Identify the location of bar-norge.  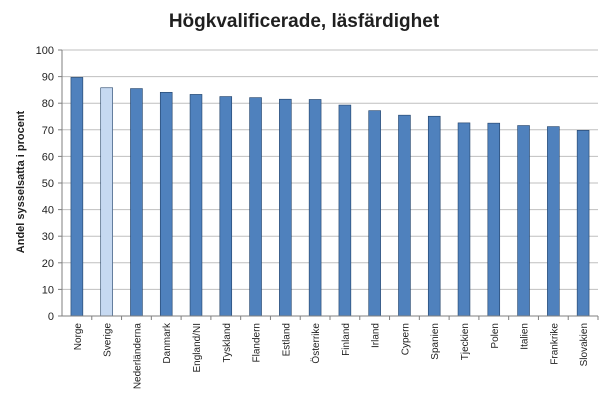
(77, 197).